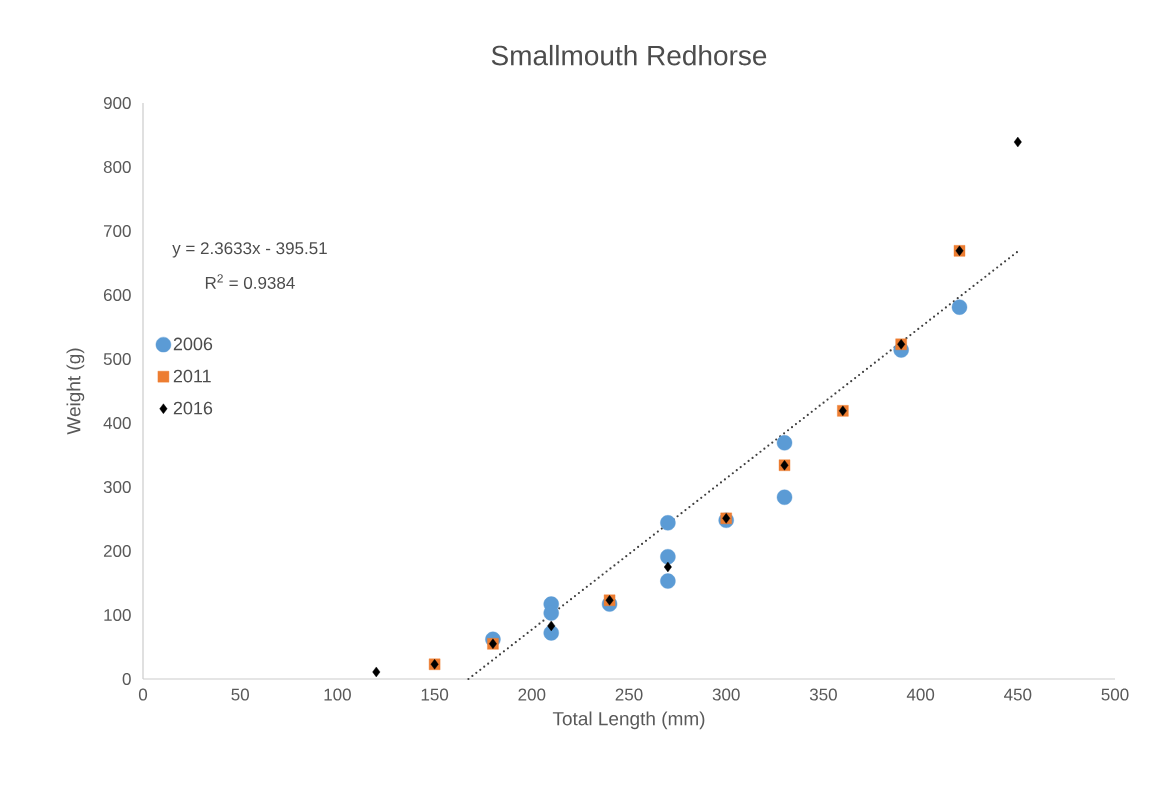 This screenshot has width=1155, height=792. Describe the element at coordinates (629, 55) in the screenshot. I see `chart-title: Smallmouth Redhorse` at that location.